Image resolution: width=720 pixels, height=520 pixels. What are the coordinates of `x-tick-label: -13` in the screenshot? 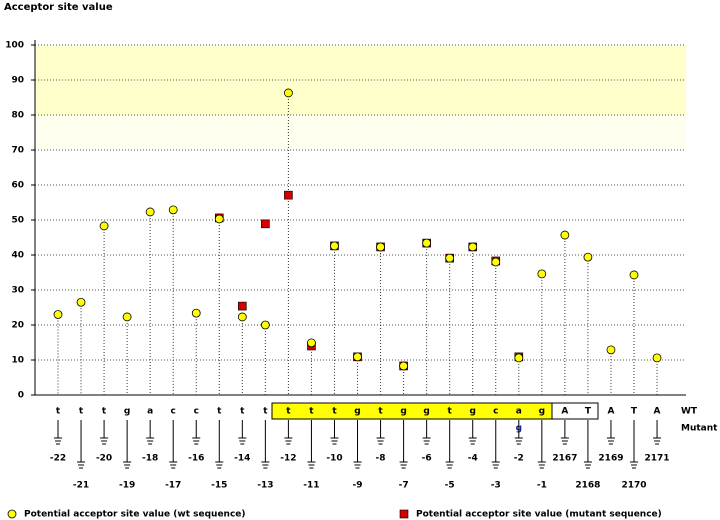 It's located at (265, 486).